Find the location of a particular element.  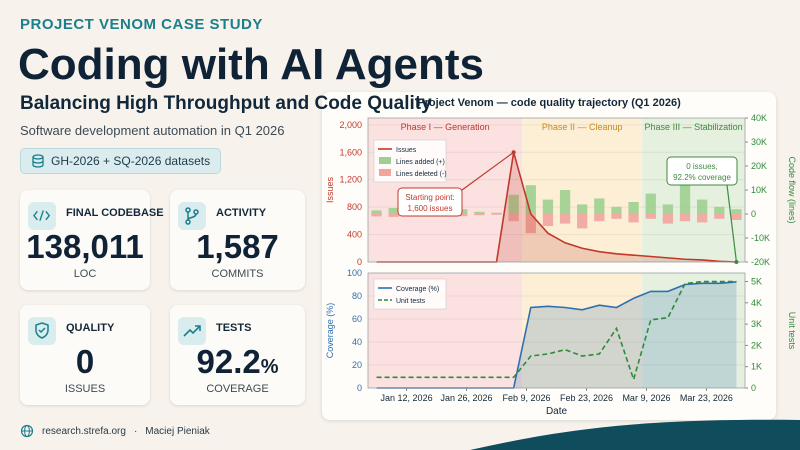

stat-card: TESTS 92.2% COVERAGE is located at coordinates (237, 355).